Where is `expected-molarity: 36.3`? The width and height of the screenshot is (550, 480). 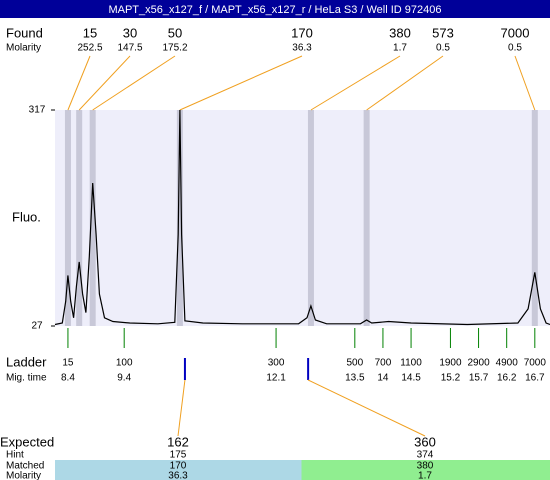 expected-molarity: 36.3 is located at coordinates (178, 475).